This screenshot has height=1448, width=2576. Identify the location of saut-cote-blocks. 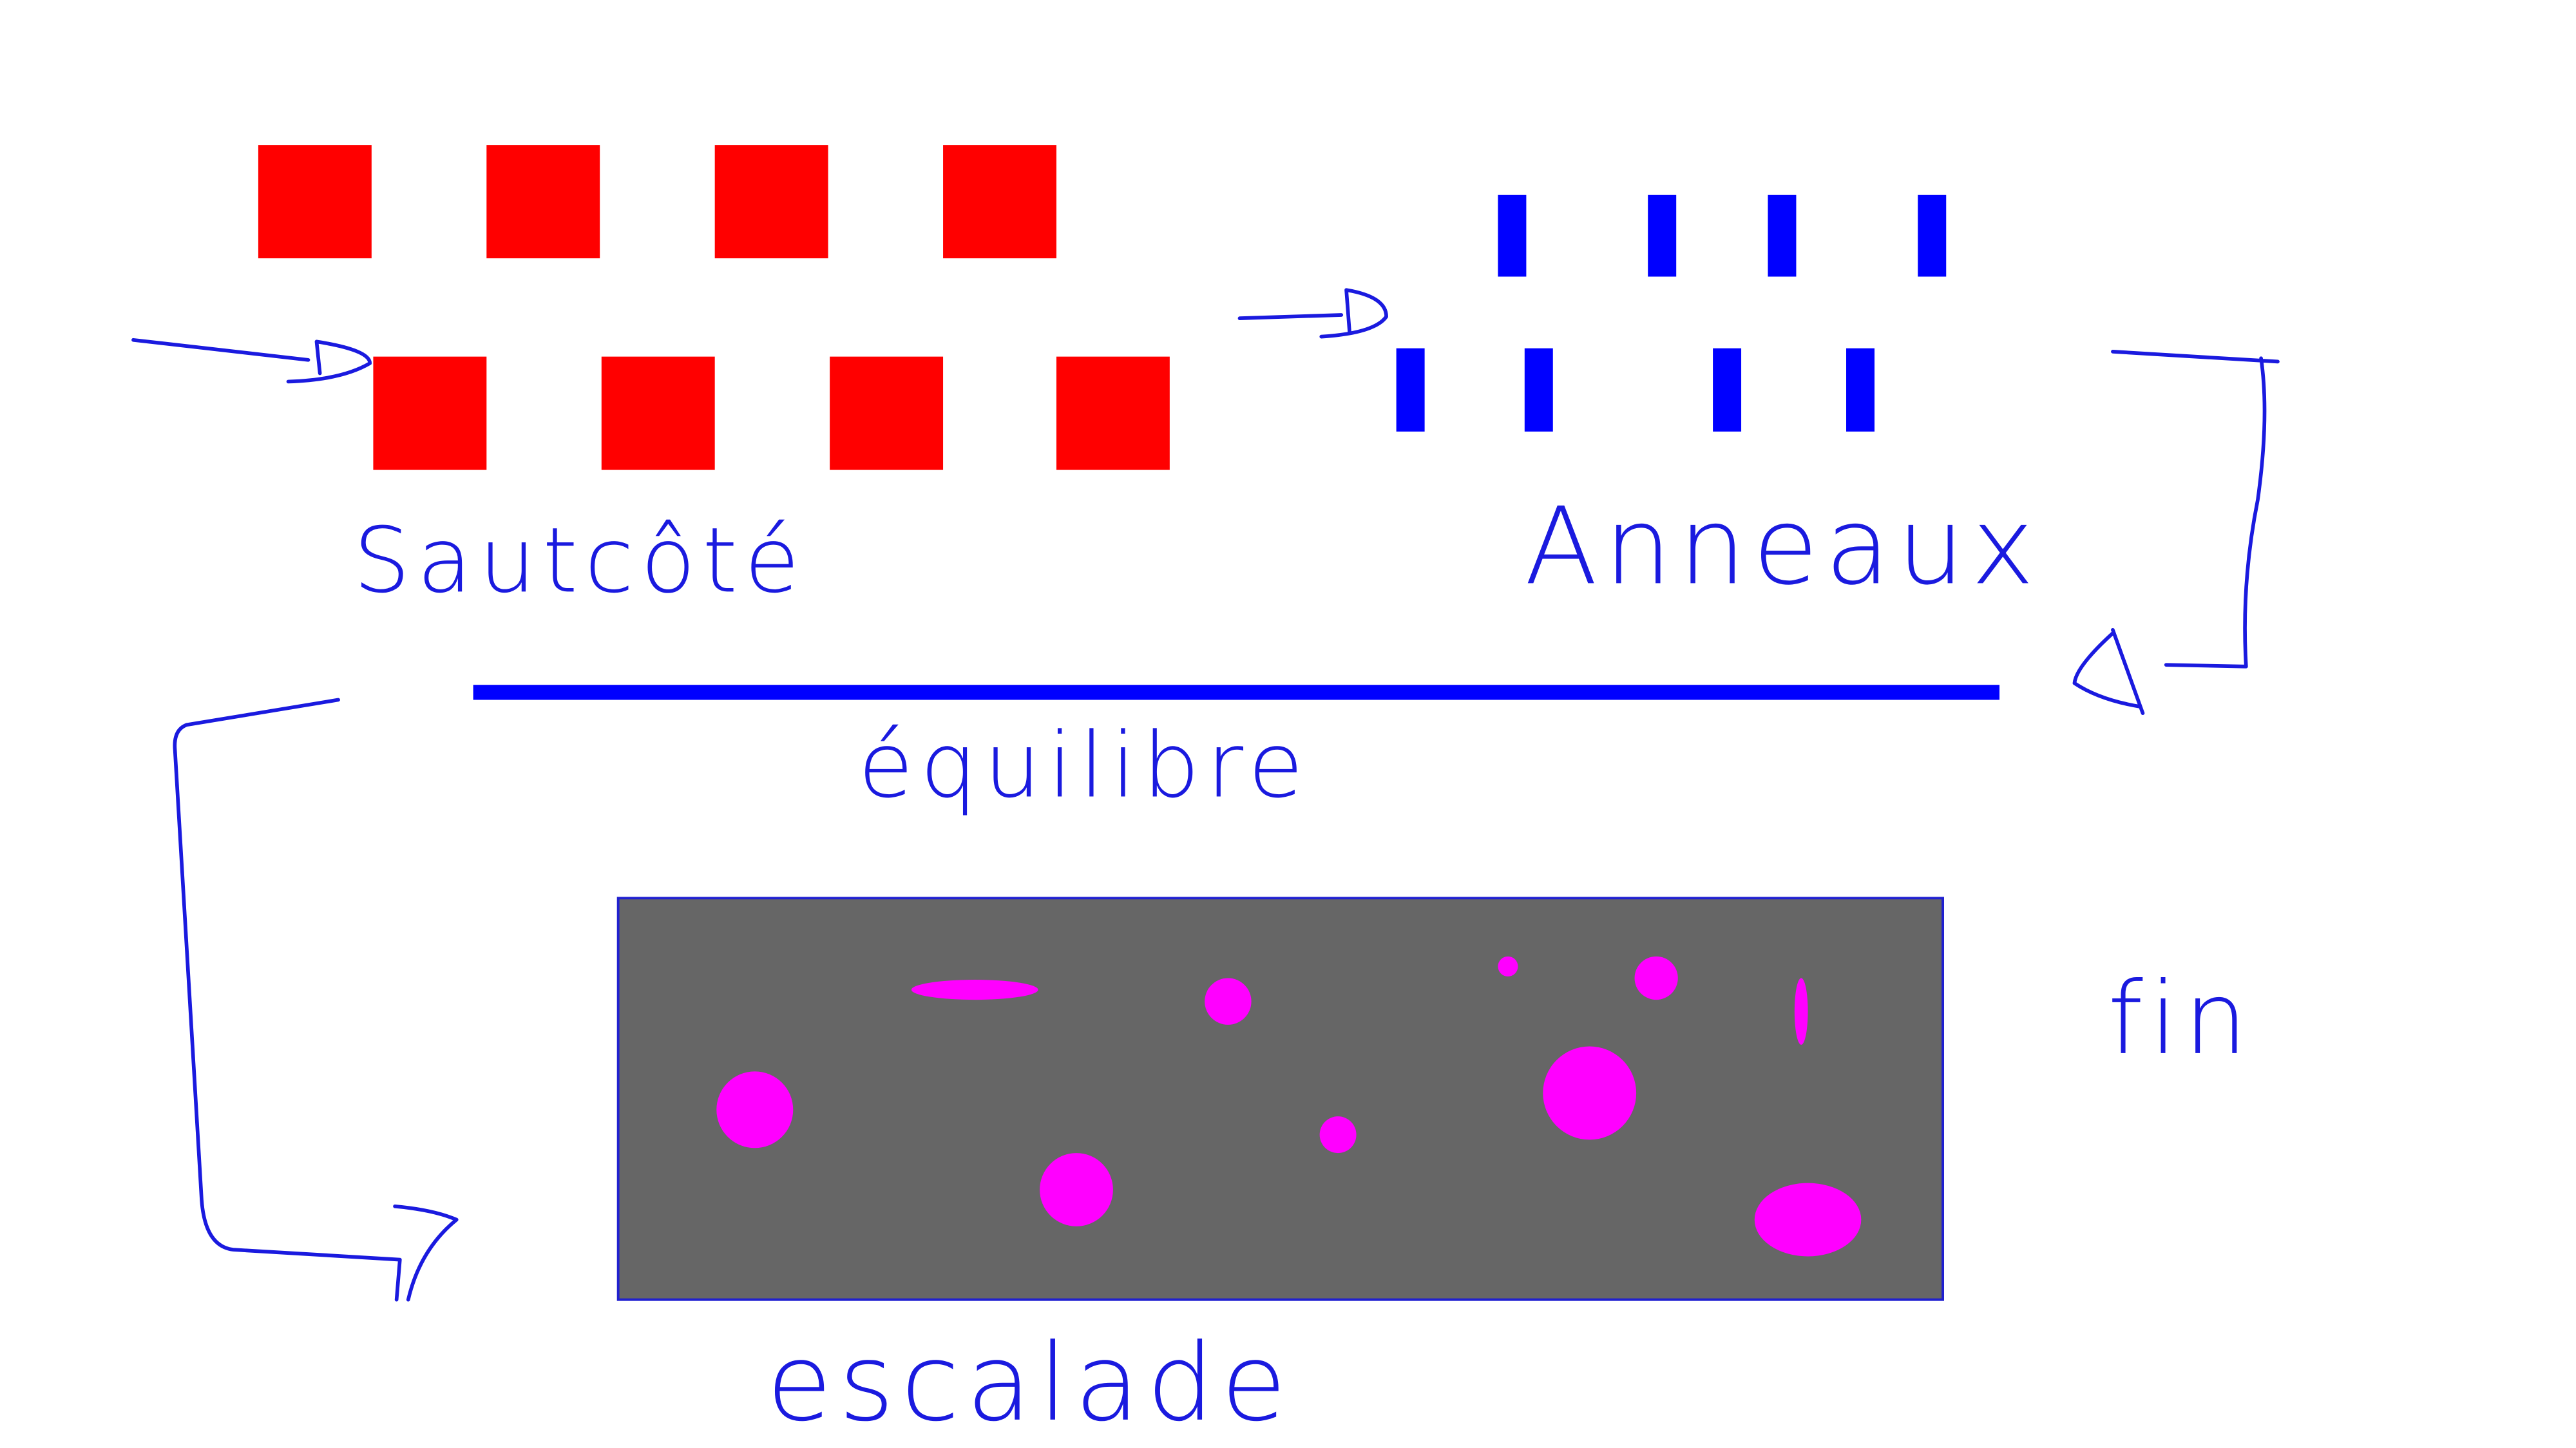
(714, 307).